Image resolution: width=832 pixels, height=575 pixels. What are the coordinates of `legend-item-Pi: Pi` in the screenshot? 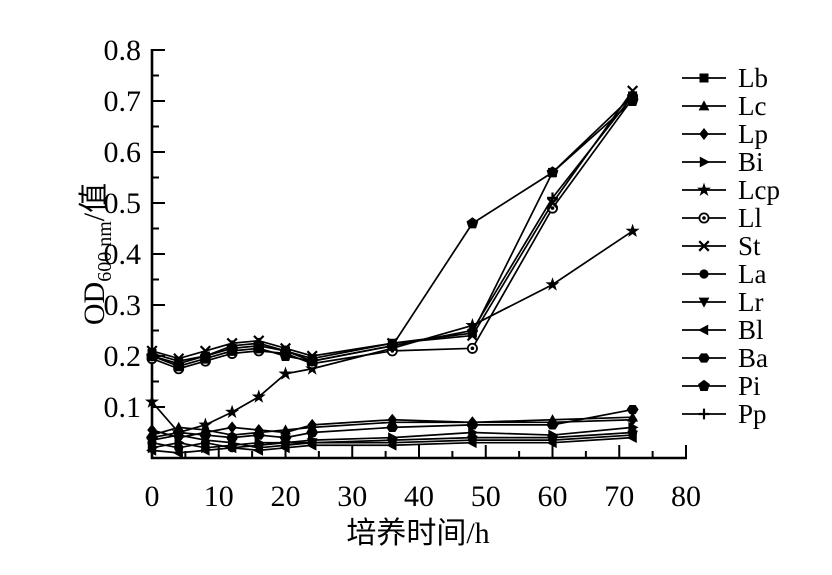 It's located at (721, 386).